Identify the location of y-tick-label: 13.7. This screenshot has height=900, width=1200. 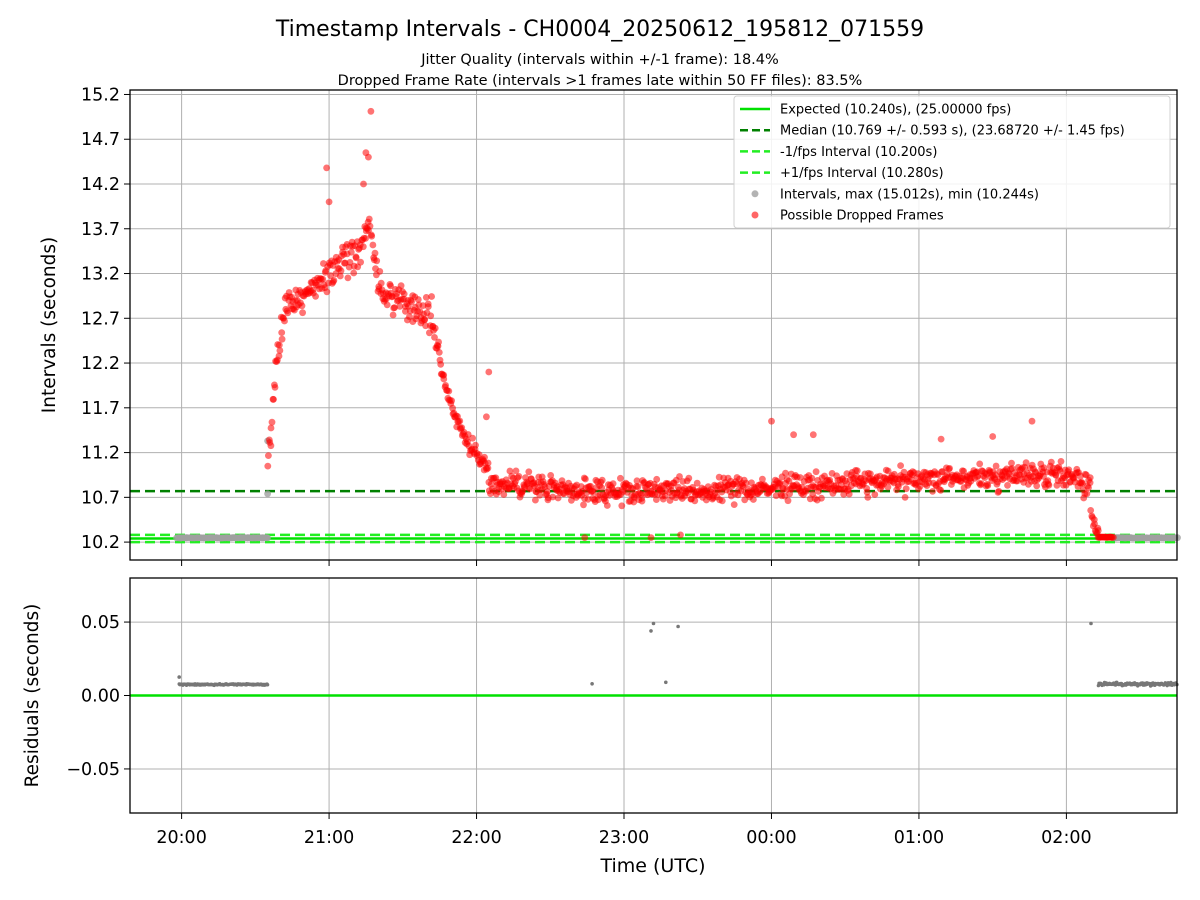
(100, 230).